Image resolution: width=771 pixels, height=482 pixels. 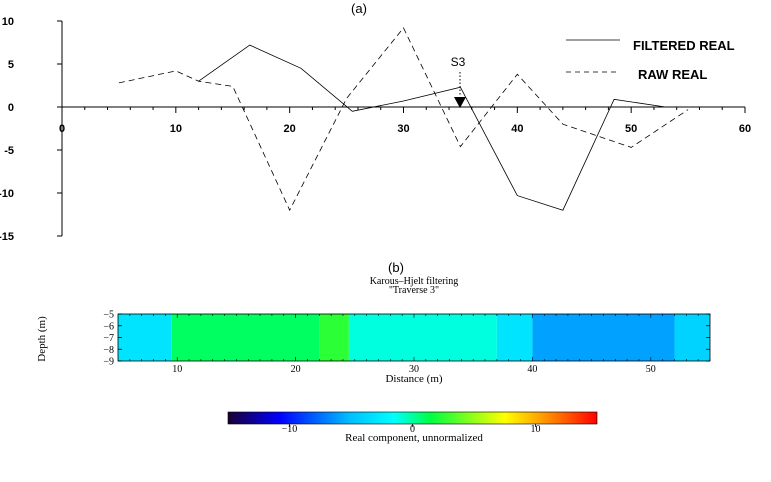 I want to click on heatmap-y-tick-label: −8, so click(x=108, y=350).